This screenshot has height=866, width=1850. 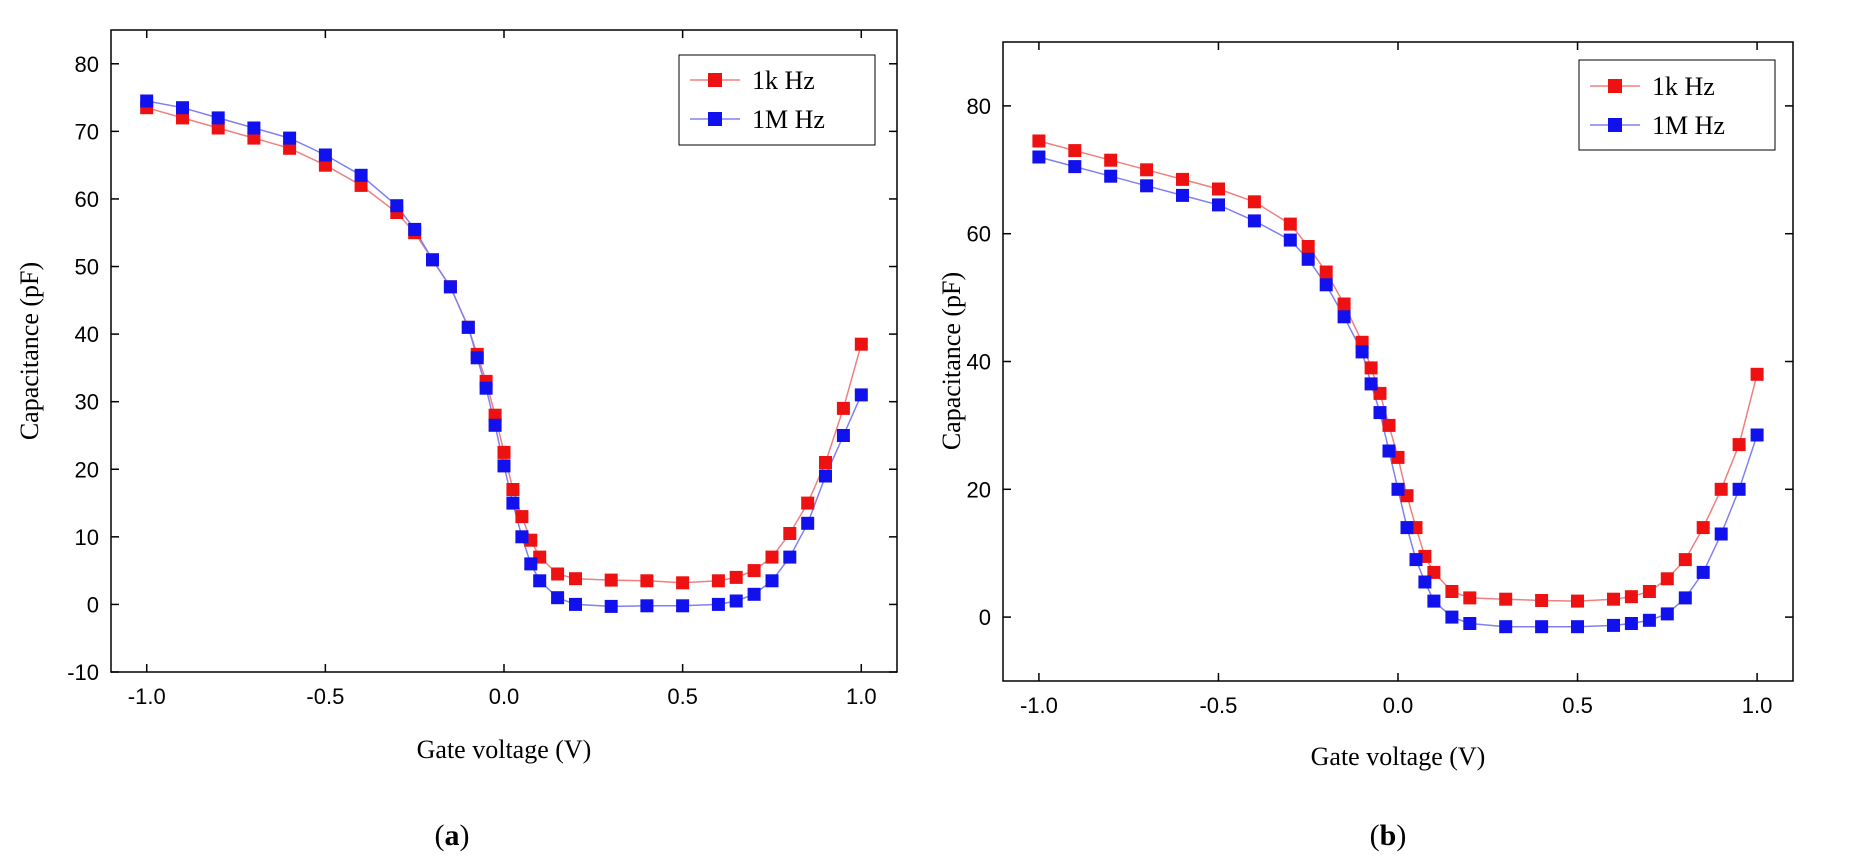 I want to click on panel-label-close: ), so click(x=465, y=835).